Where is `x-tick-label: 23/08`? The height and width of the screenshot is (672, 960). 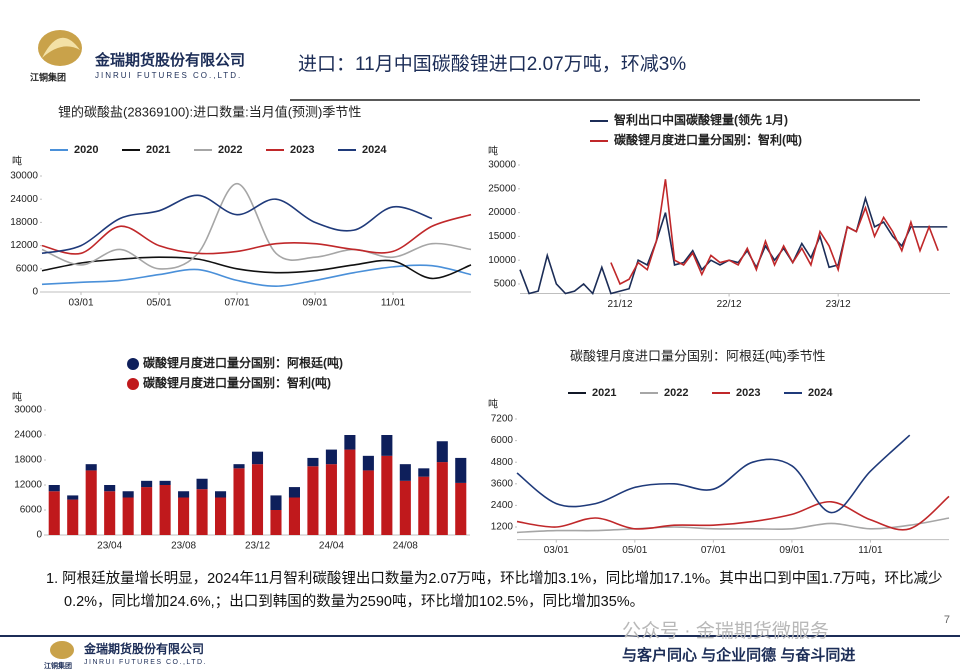
x-tick-label: 23/08 is located at coordinates (183, 546).